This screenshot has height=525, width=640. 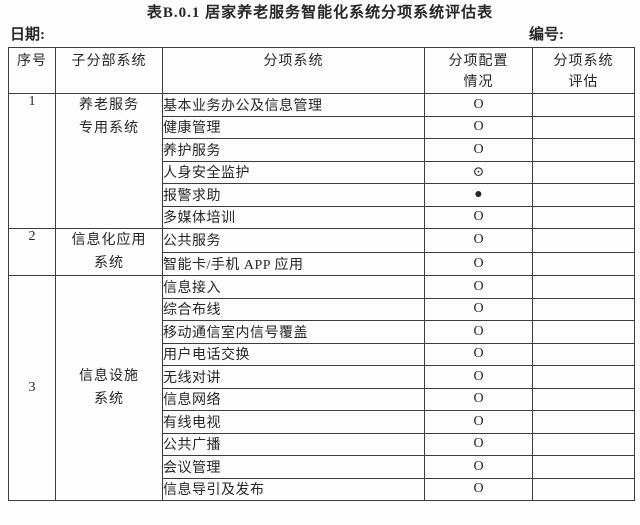 I want to click on table-row: 综合布线 O, so click(x=322, y=309).